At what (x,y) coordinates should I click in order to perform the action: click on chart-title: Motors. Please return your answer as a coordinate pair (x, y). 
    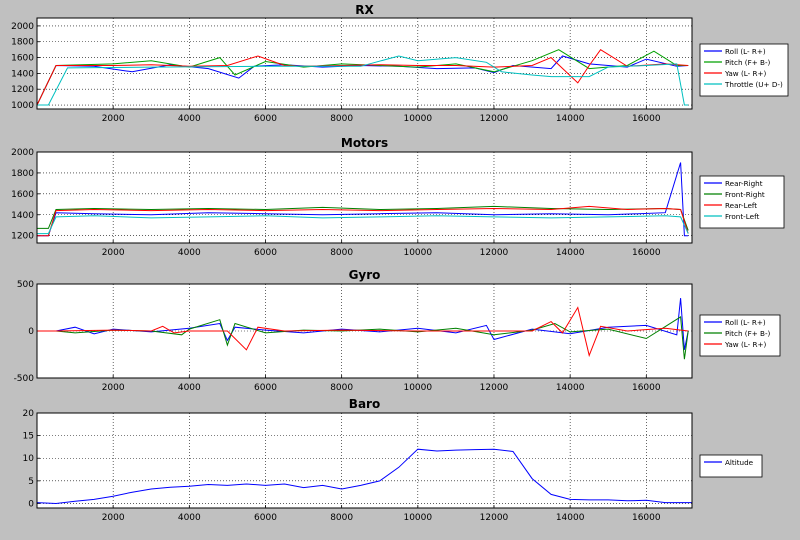
    Looking at the image, I should click on (364, 143).